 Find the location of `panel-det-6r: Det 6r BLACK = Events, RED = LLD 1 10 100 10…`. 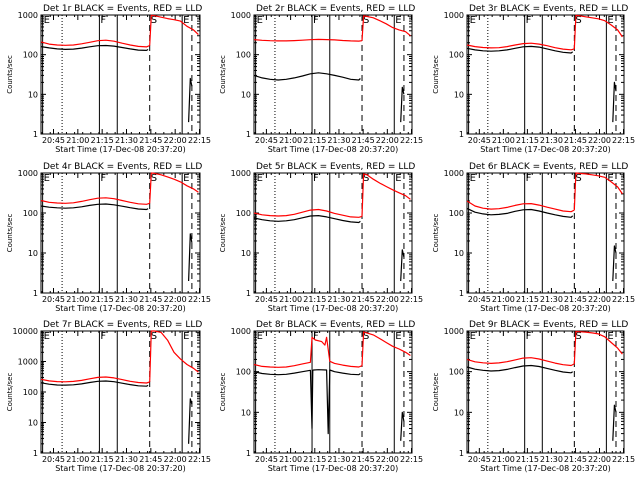

panel-det-6r: Det 6r BLACK = Events, RED = LLD 1 10 100 10… is located at coordinates (533, 237).